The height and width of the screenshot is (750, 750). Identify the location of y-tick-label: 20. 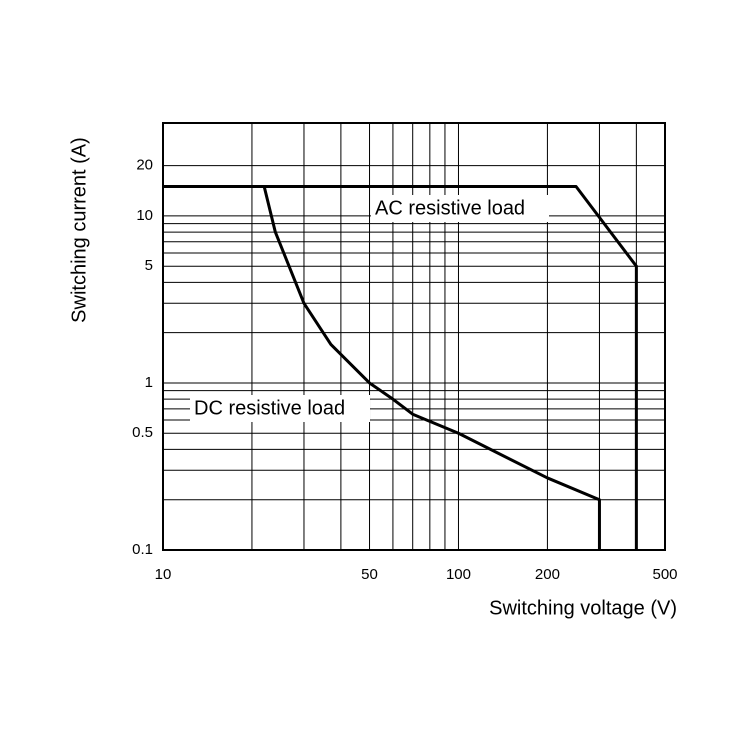
(144, 165).